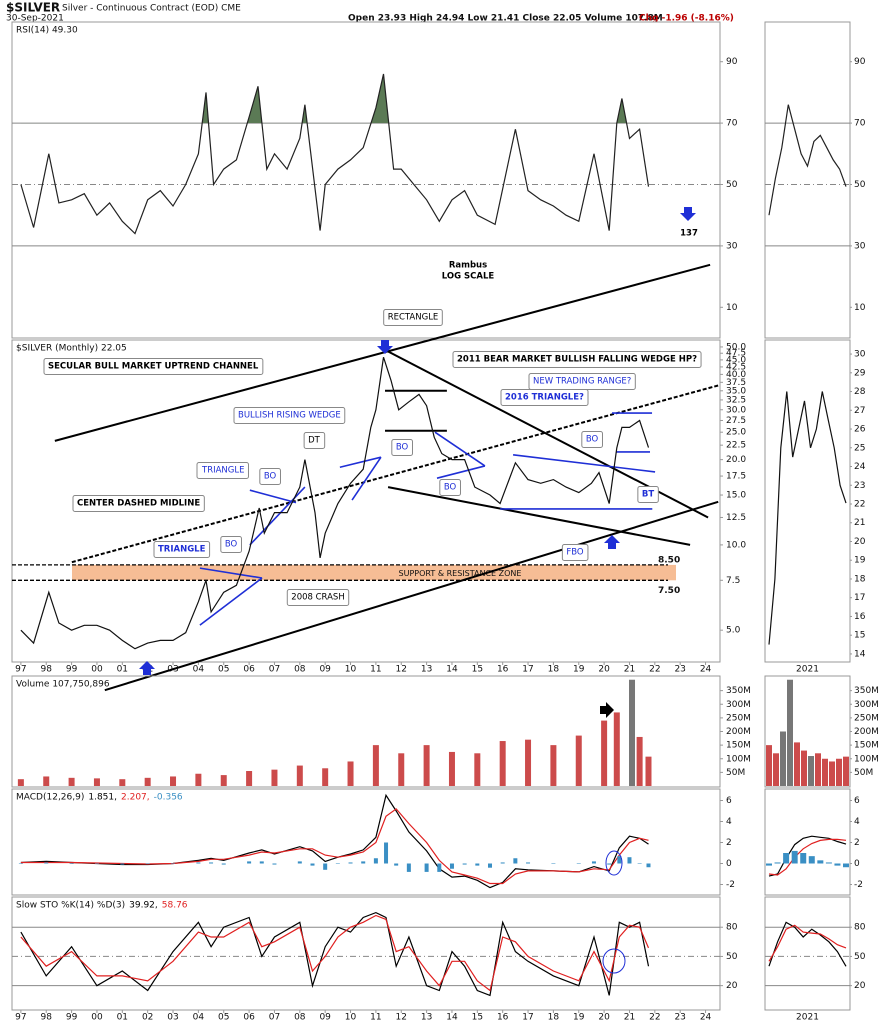  I want to click on annotation: SECULAR BULL MARKET UPTREND CHANNEL, so click(153, 366).